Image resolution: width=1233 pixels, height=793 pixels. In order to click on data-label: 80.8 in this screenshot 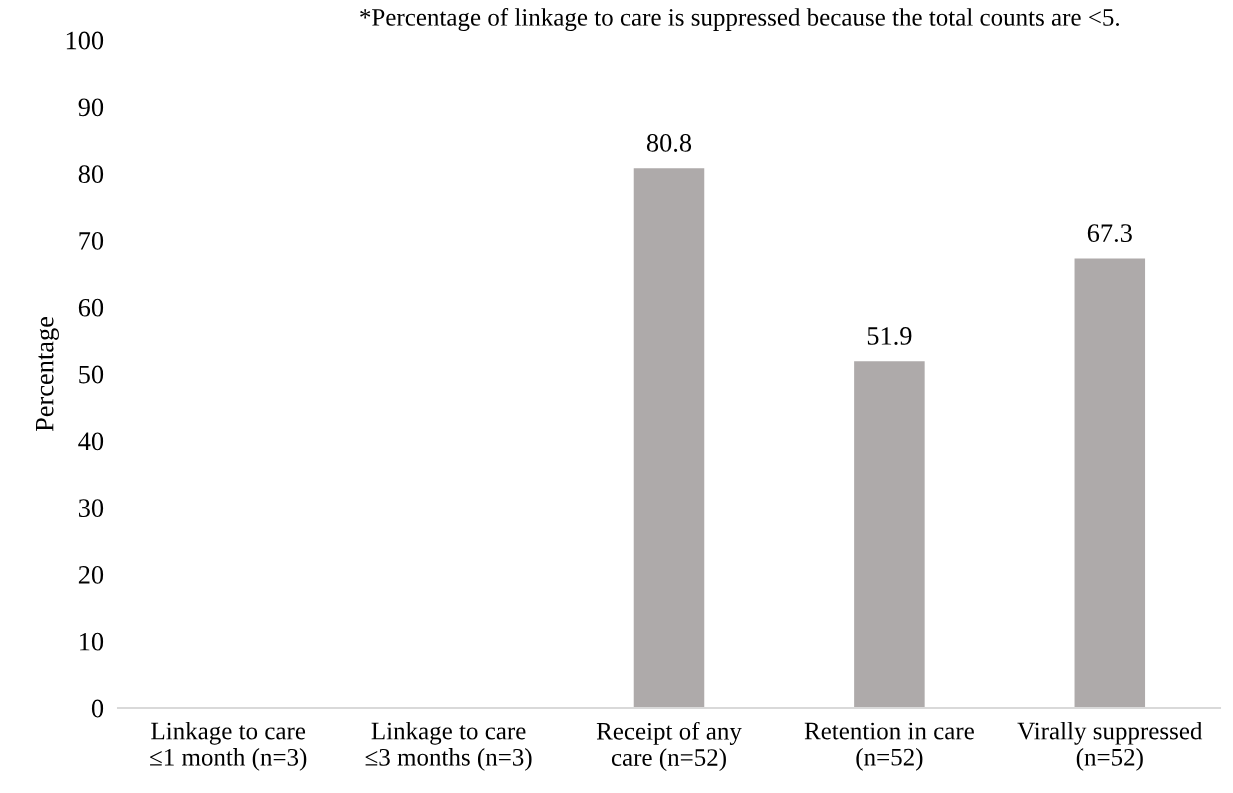, I will do `click(669, 142)`.